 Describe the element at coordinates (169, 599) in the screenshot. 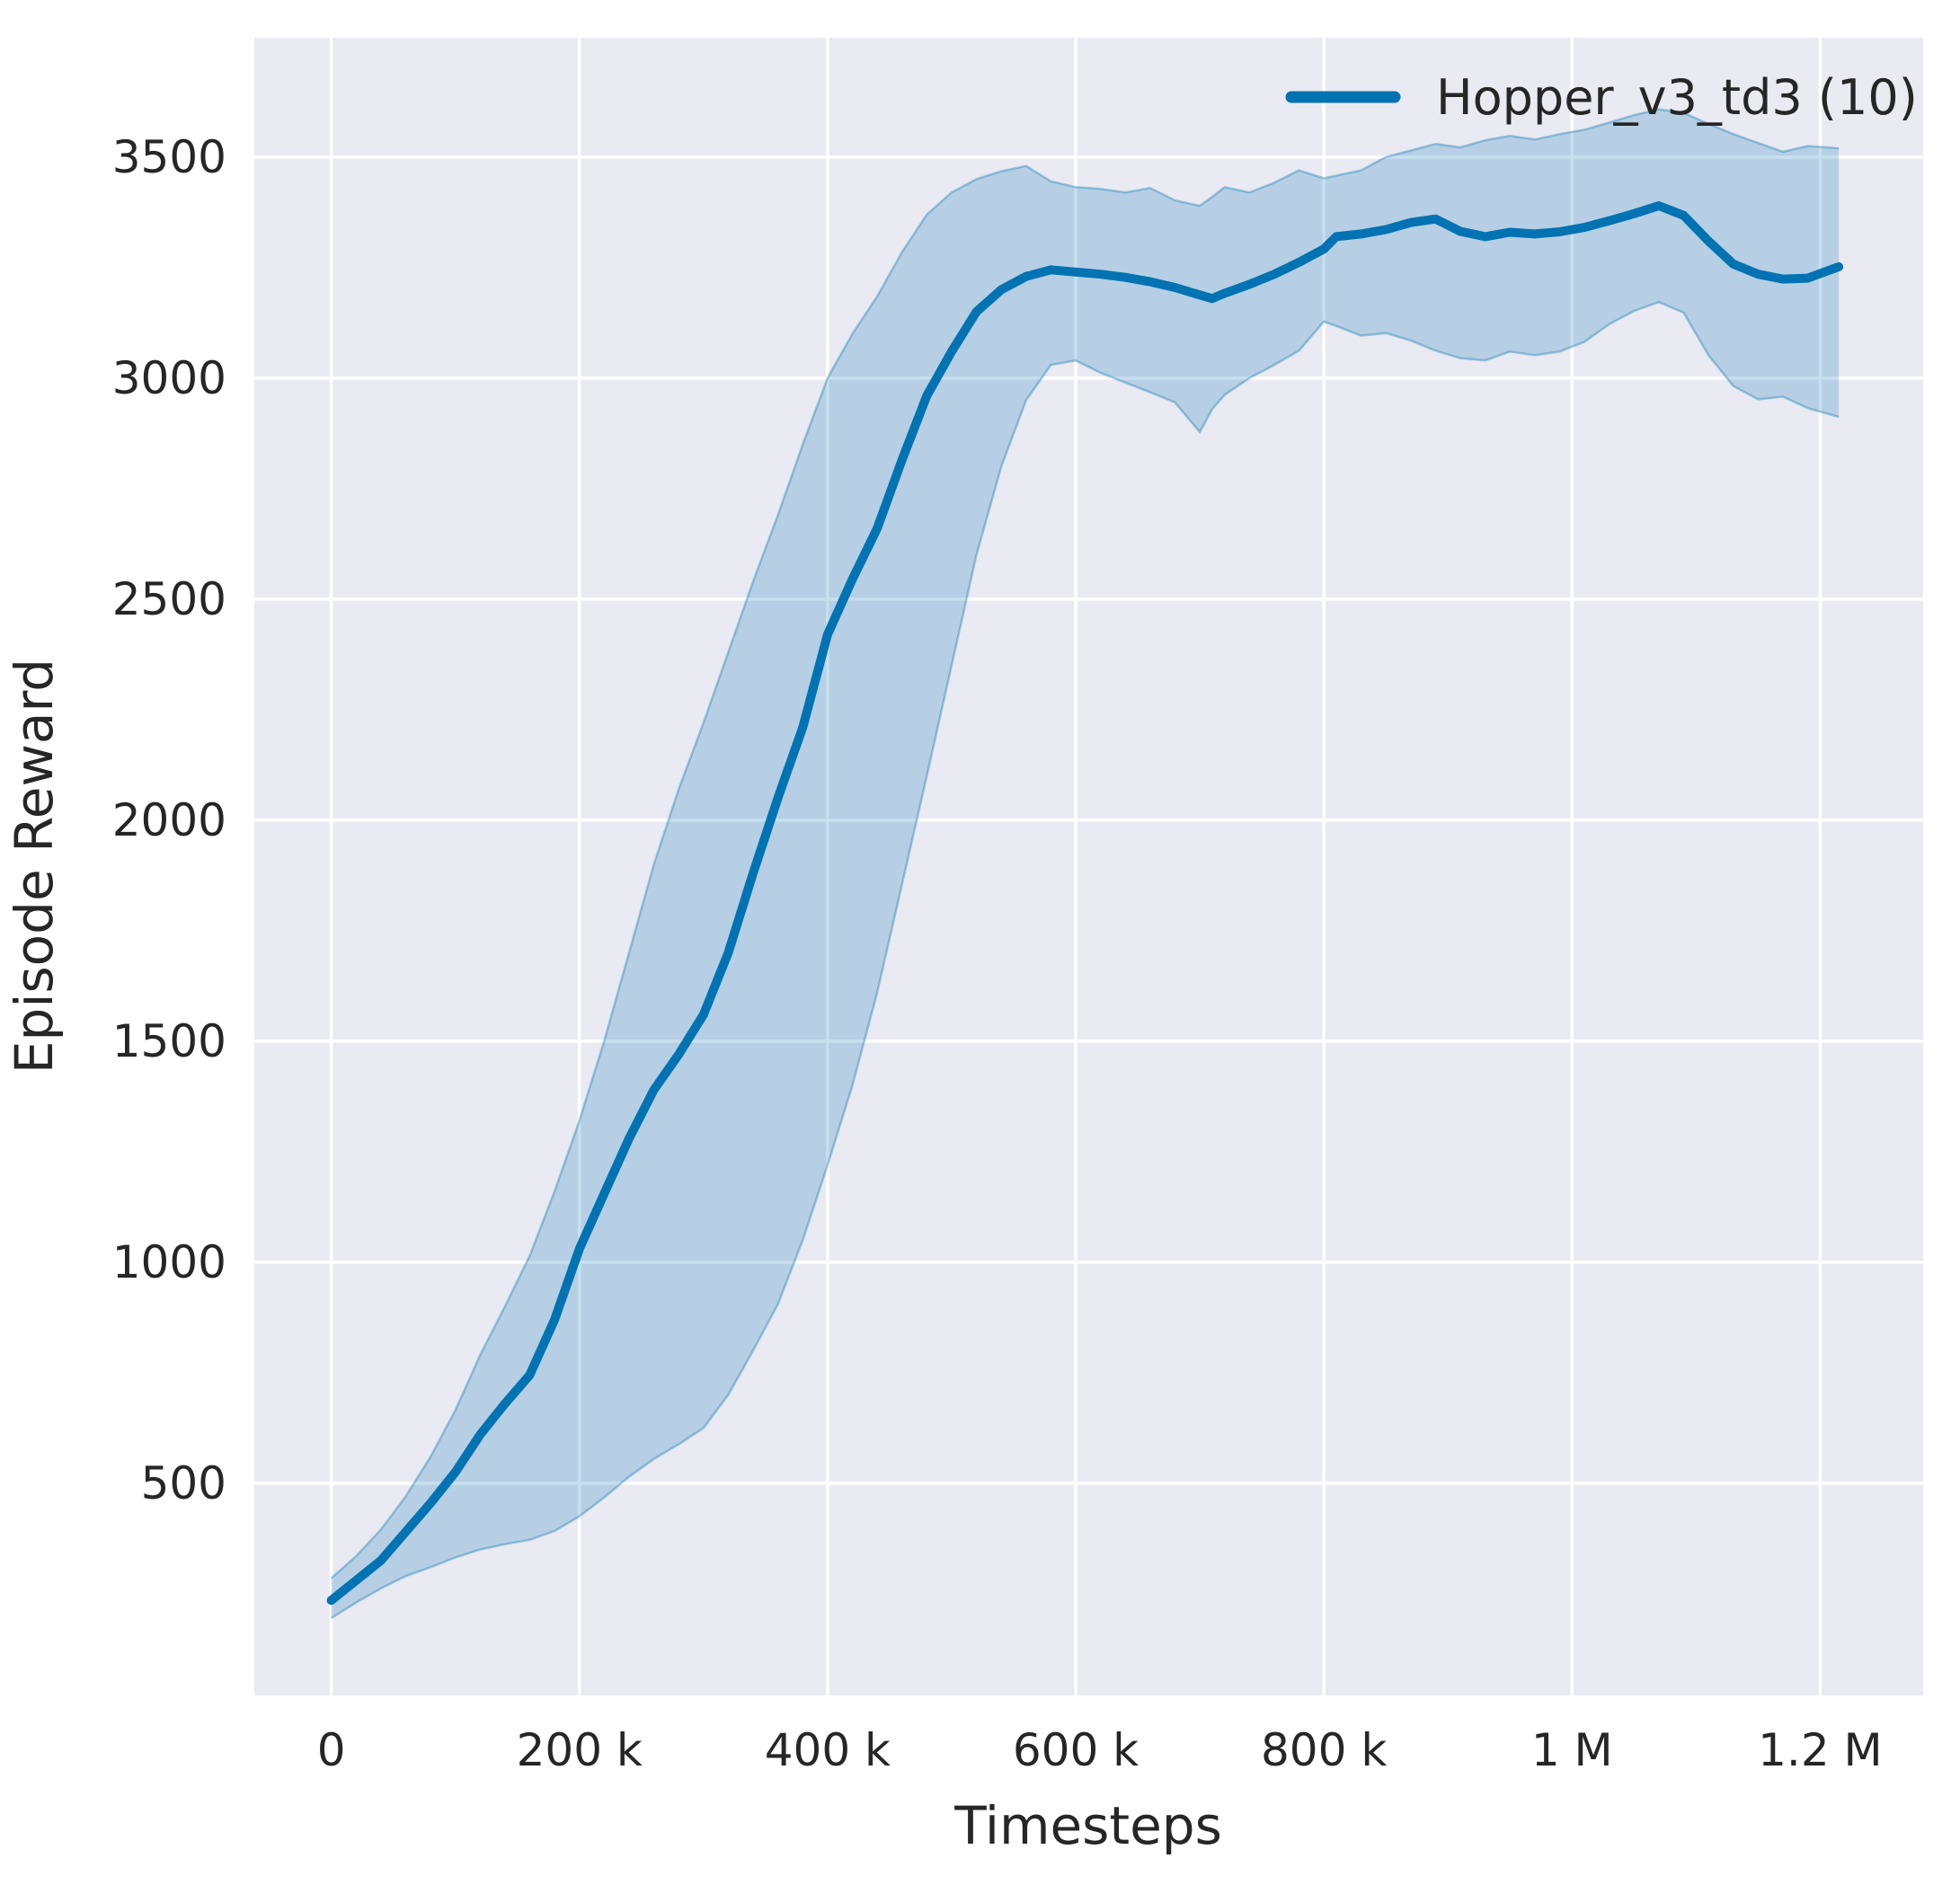

I see `y-tick-label: 2500` at that location.